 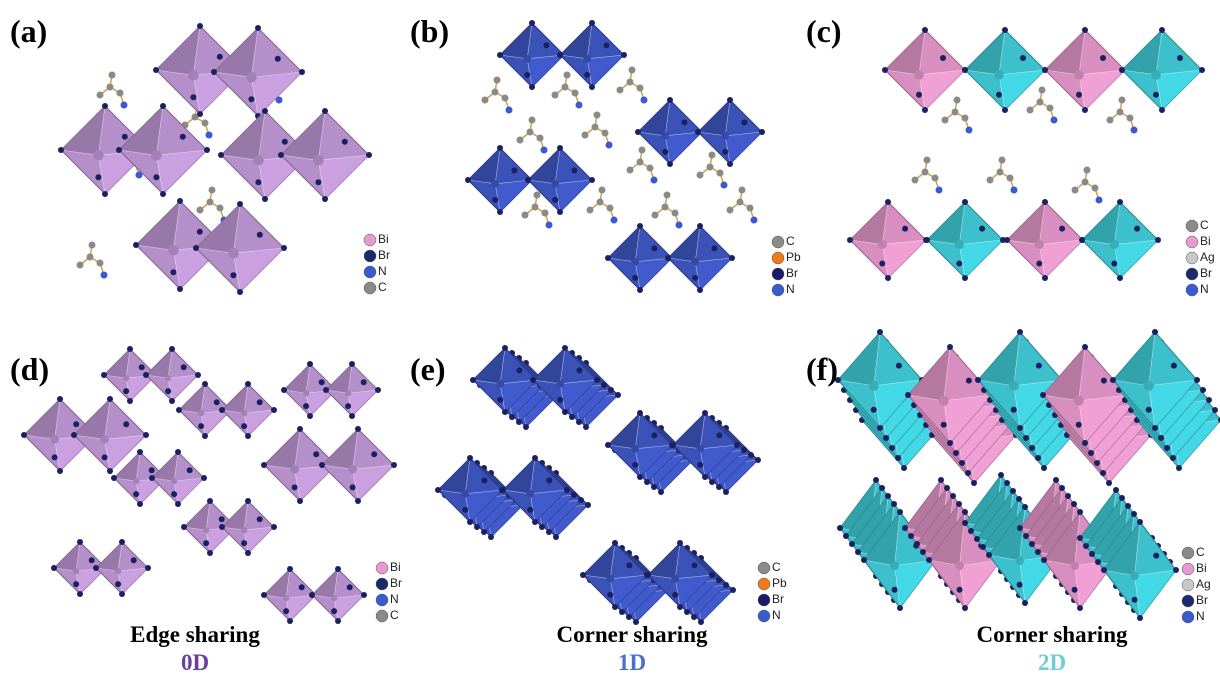 What do you see at coordinates (790, 289) in the screenshot?
I see `legend-label: N` at bounding box center [790, 289].